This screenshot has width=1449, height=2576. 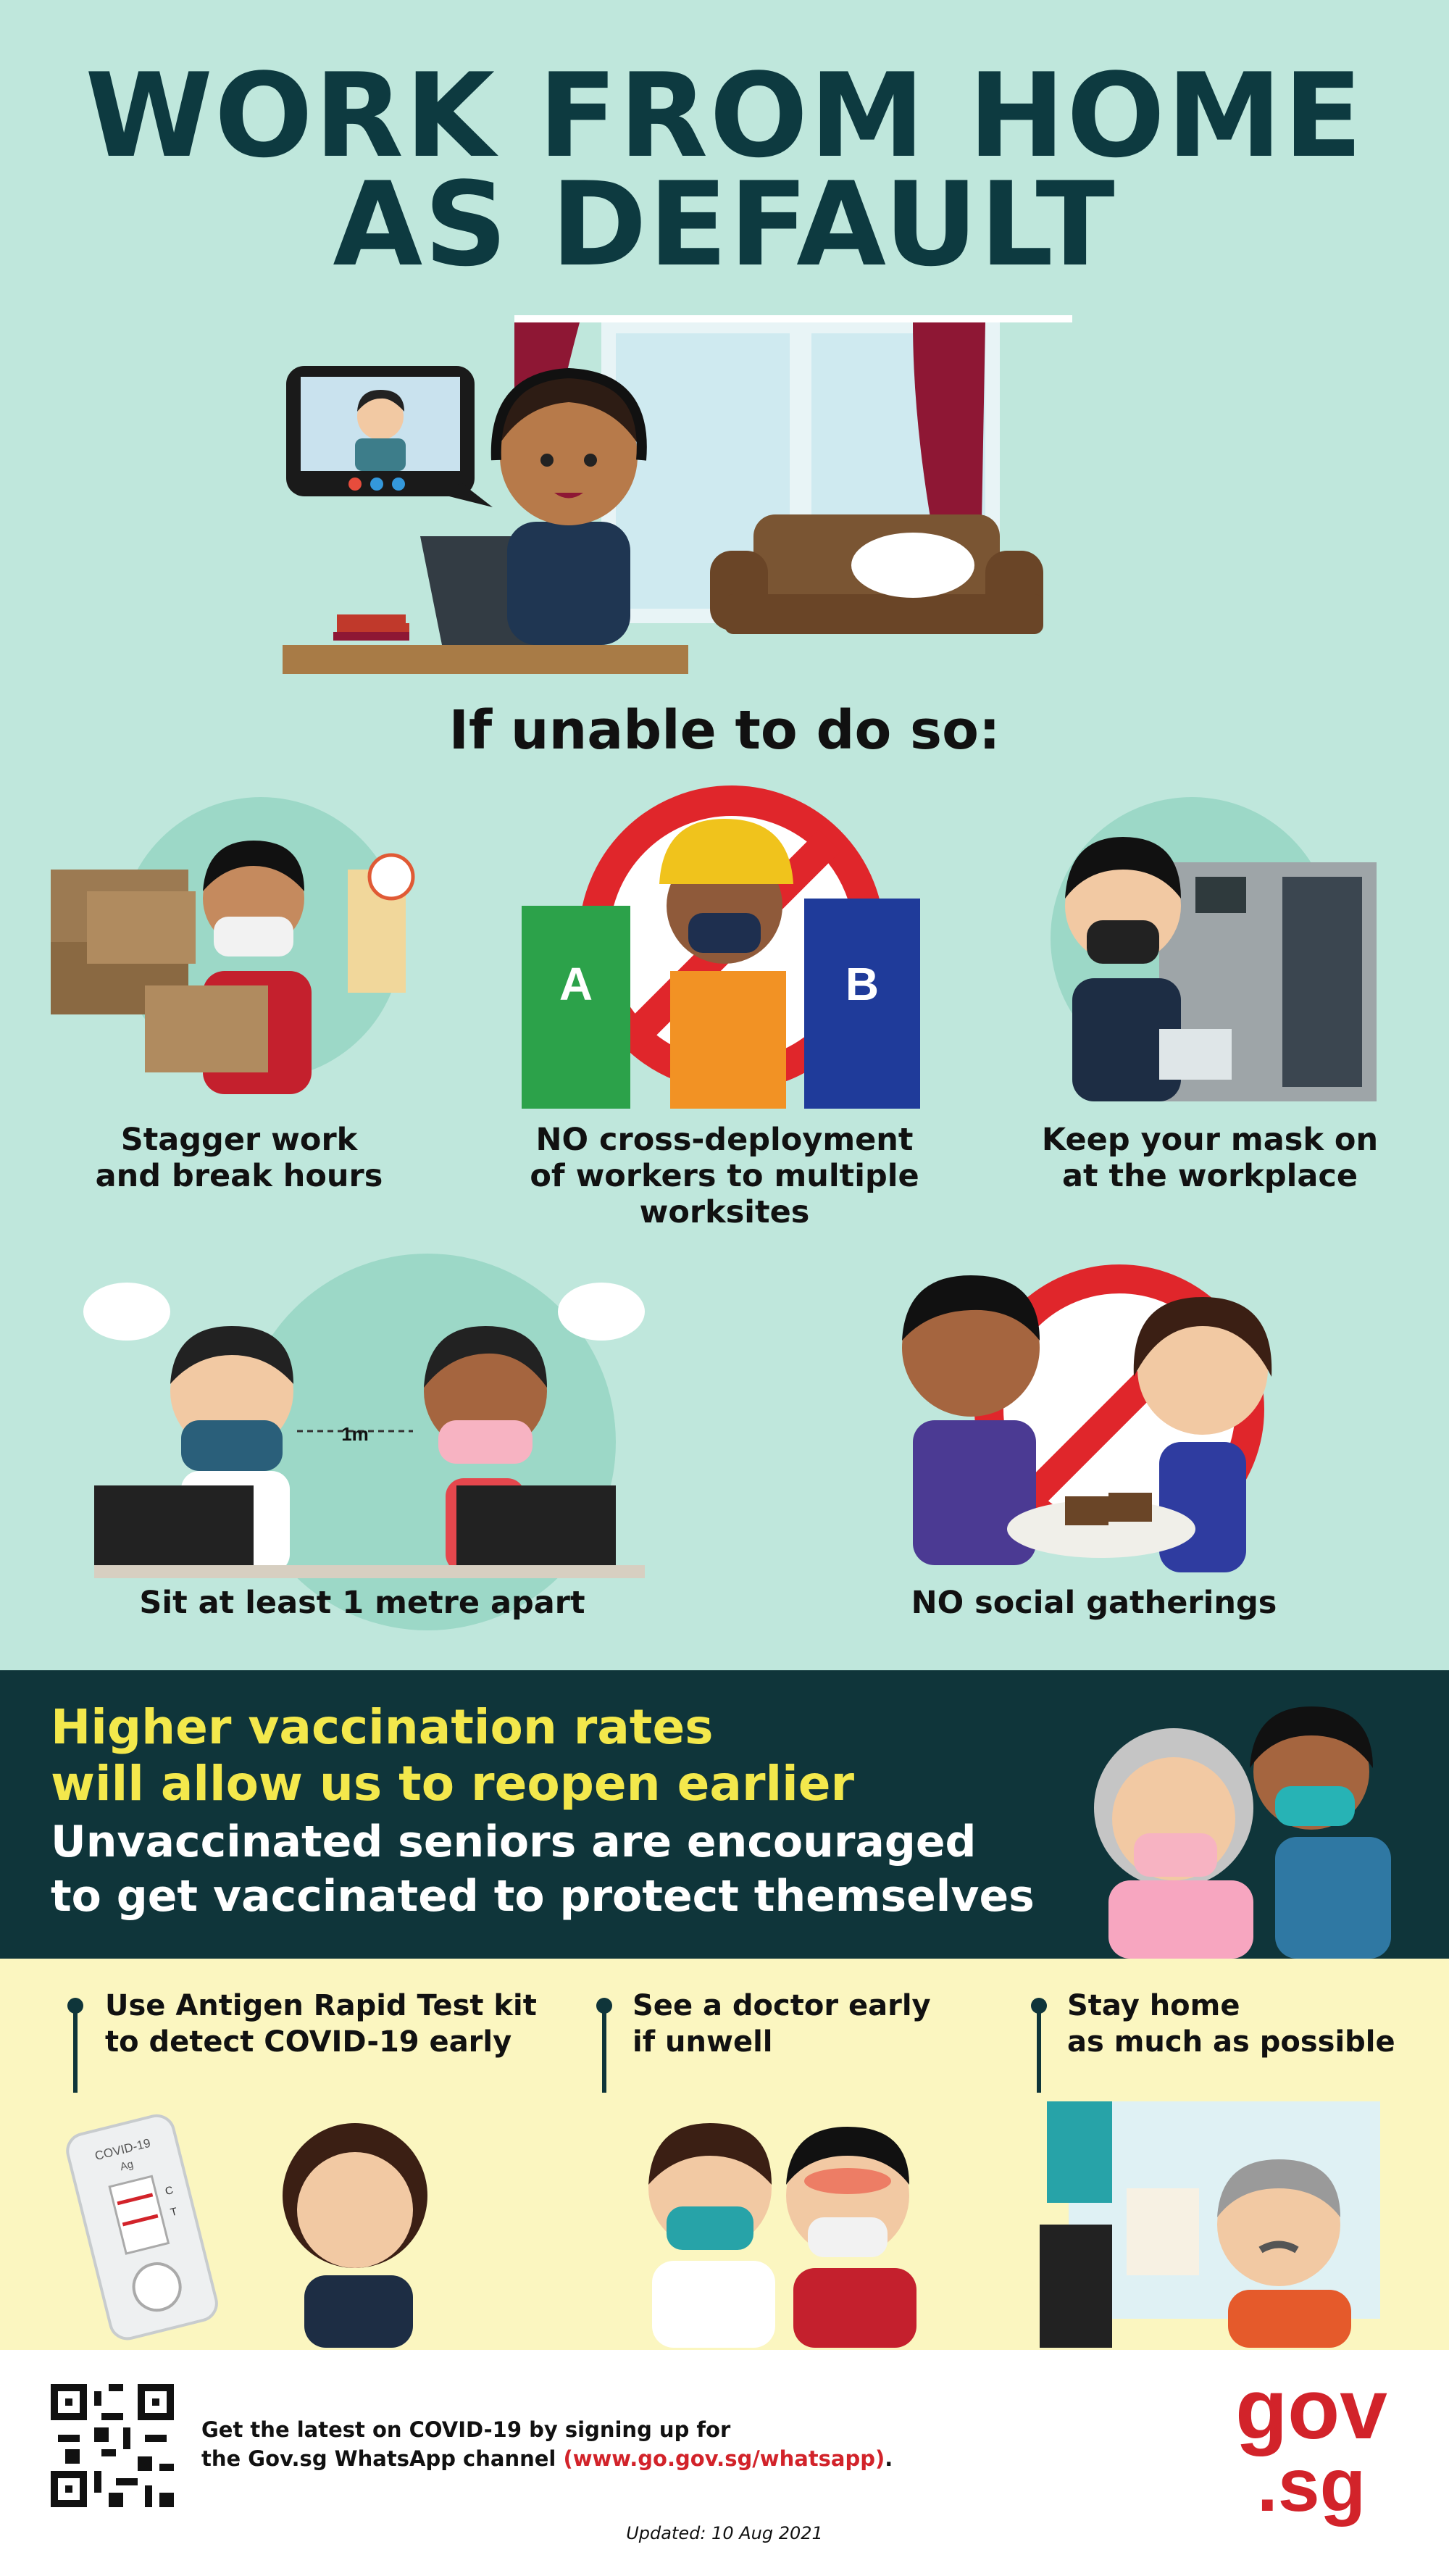 What do you see at coordinates (724, 2533) in the screenshot?
I see `updated-date: Updated: 10 Aug 2021` at bounding box center [724, 2533].